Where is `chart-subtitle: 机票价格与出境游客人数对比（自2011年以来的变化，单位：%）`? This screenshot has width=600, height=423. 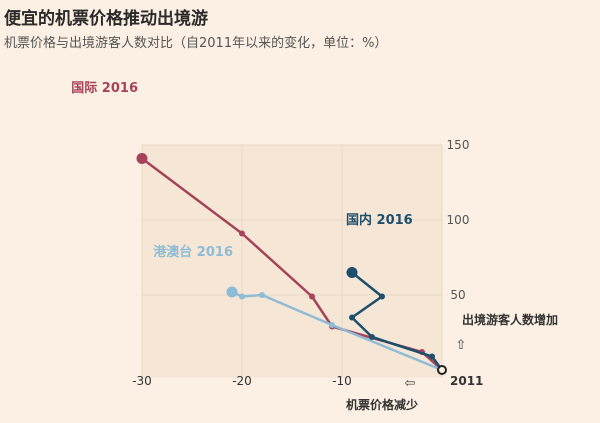 chart-subtitle: 机票价格与出境游客人数对比（自2011年以来的变化，单位：%） is located at coordinates (196, 43).